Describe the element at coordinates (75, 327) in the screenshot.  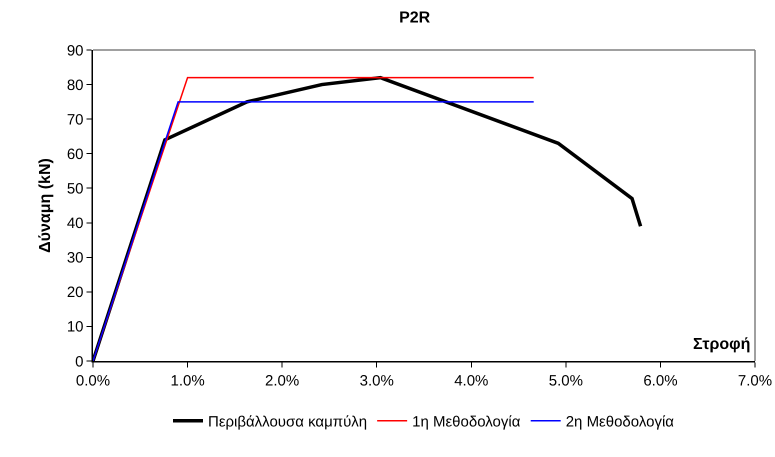
I see `y-tick-label: 10` at that location.